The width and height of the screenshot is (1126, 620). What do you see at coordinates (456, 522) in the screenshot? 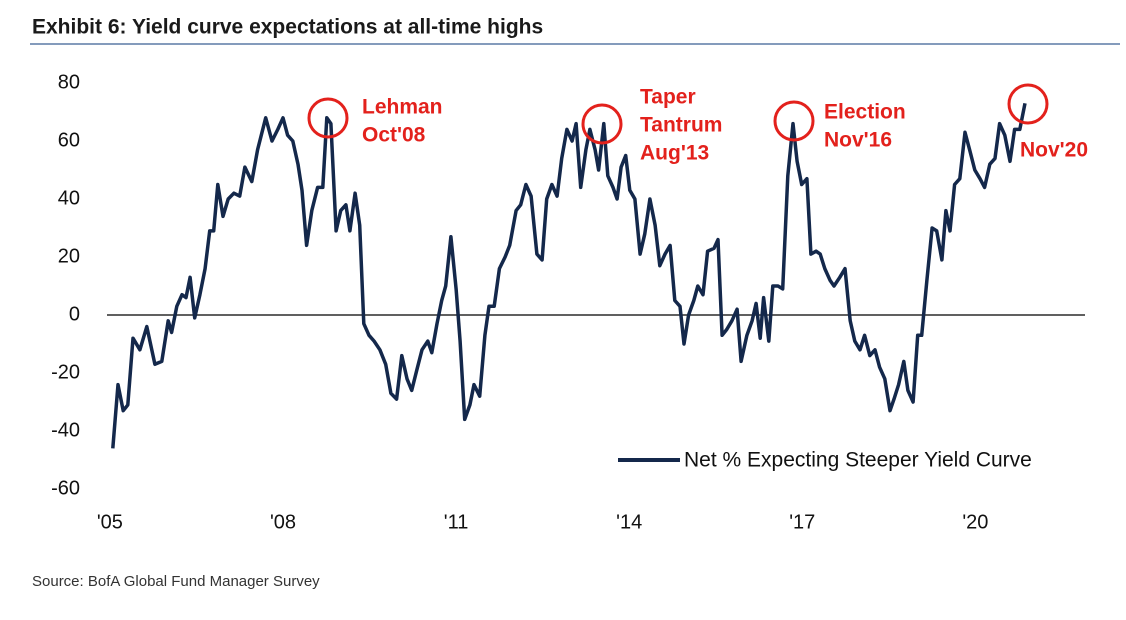
I see `x-tick-label: '11` at bounding box center [456, 522].